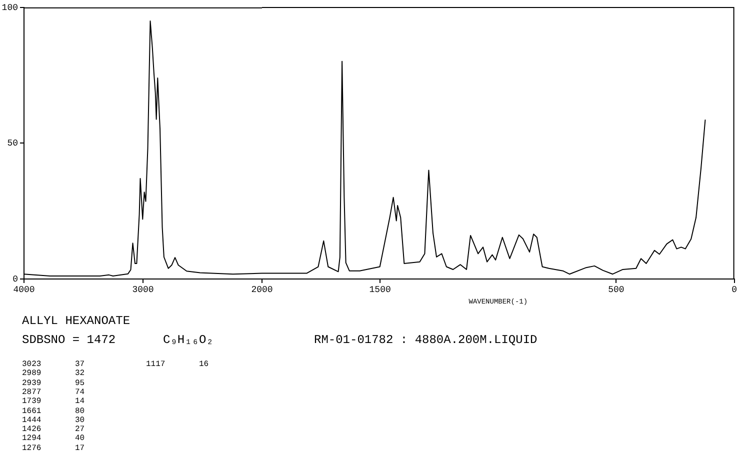 The width and height of the screenshot is (738, 457). What do you see at coordinates (12, 143) in the screenshot?
I see `y-tick-label: 50` at bounding box center [12, 143].